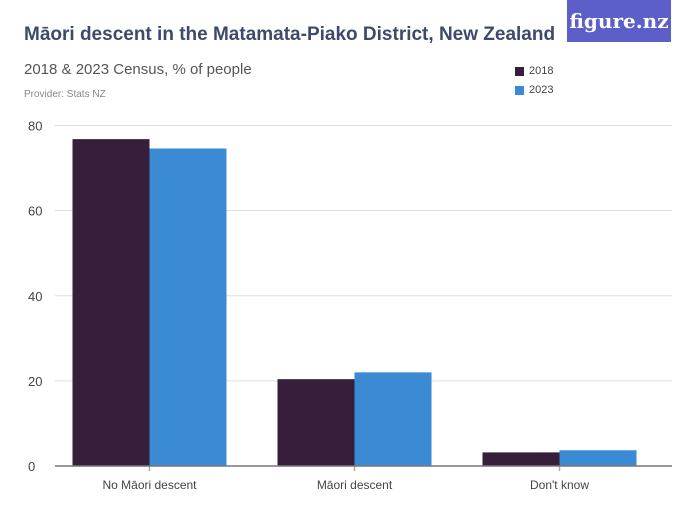 The width and height of the screenshot is (700, 525). Describe the element at coordinates (35, 296) in the screenshot. I see `y-tick-label: 40` at that location.